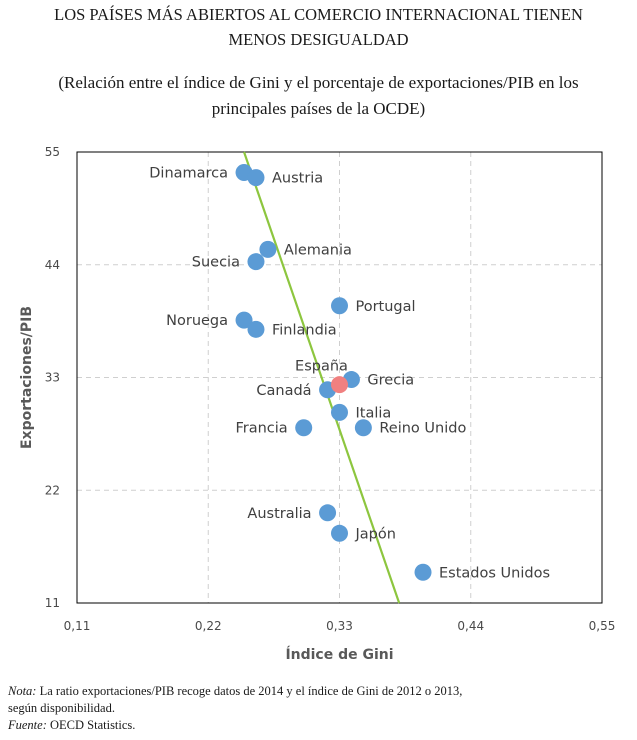 The image size is (637, 740). What do you see at coordinates (363, 428) in the screenshot?
I see `point-reino-unido` at bounding box center [363, 428].